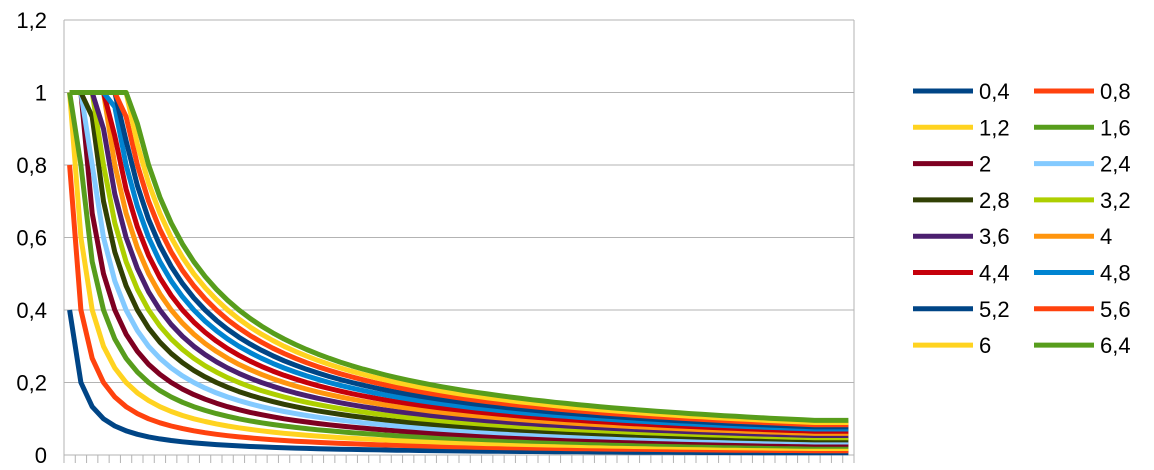  What do you see at coordinates (459, 459) in the screenshot?
I see `x-axis-ticks` at bounding box center [459, 459].